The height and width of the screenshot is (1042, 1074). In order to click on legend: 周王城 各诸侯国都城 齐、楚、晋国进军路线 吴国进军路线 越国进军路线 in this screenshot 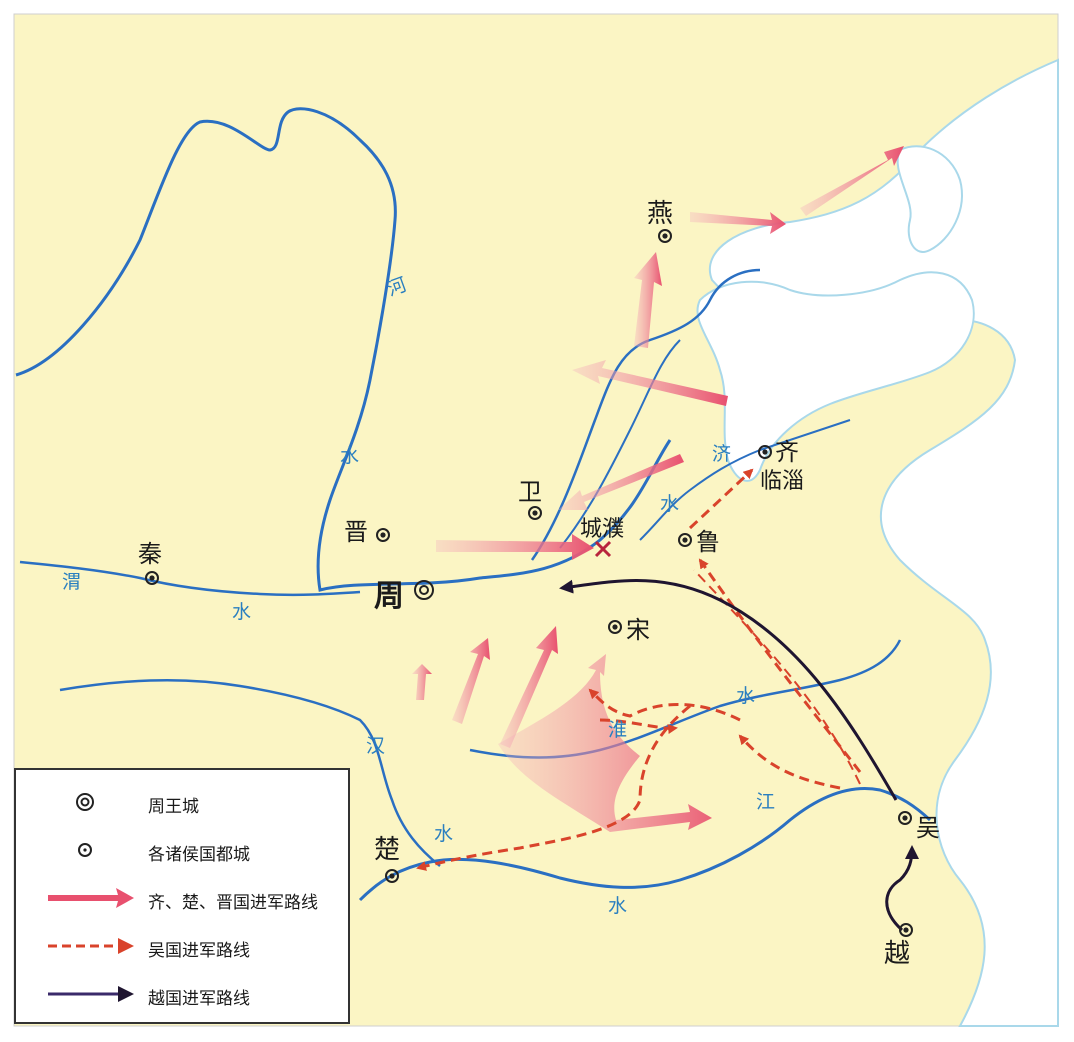, I will do `click(182, 896)`.